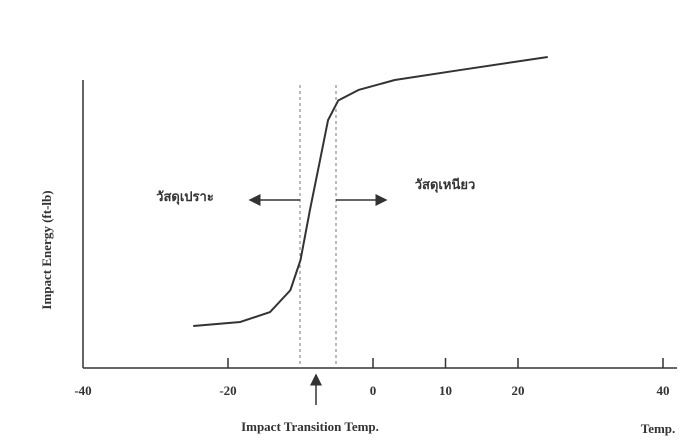 Image resolution: width=685 pixels, height=441 pixels. I want to click on x-tick-label: 20, so click(518, 390).